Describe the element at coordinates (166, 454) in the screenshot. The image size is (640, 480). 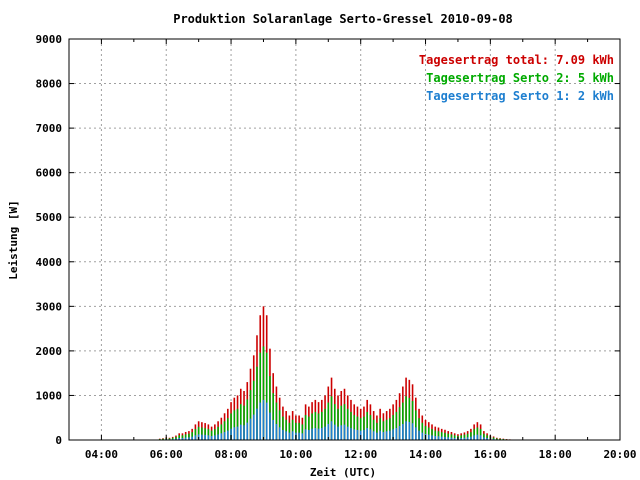
I see `x-tick-label: 06:00` at that location.